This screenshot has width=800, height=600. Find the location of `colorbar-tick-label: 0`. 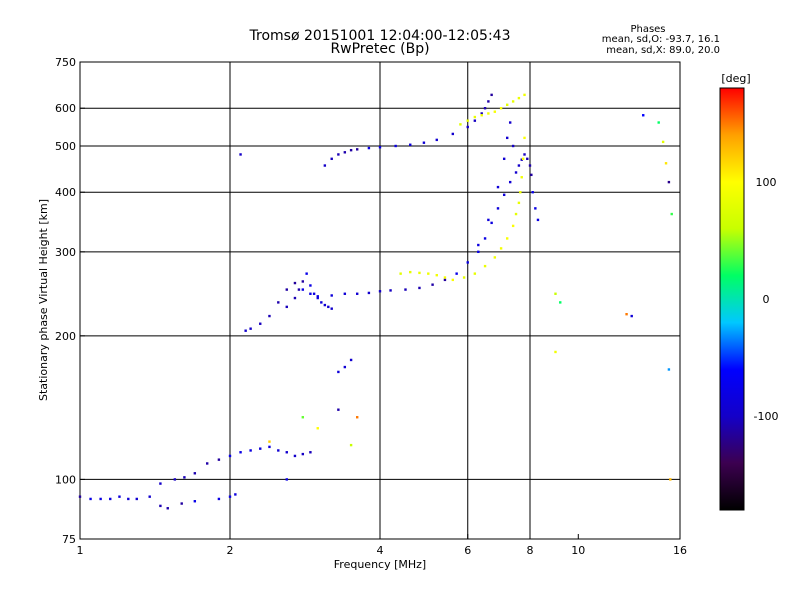

colorbar-tick-label: 0 is located at coordinates (766, 299).